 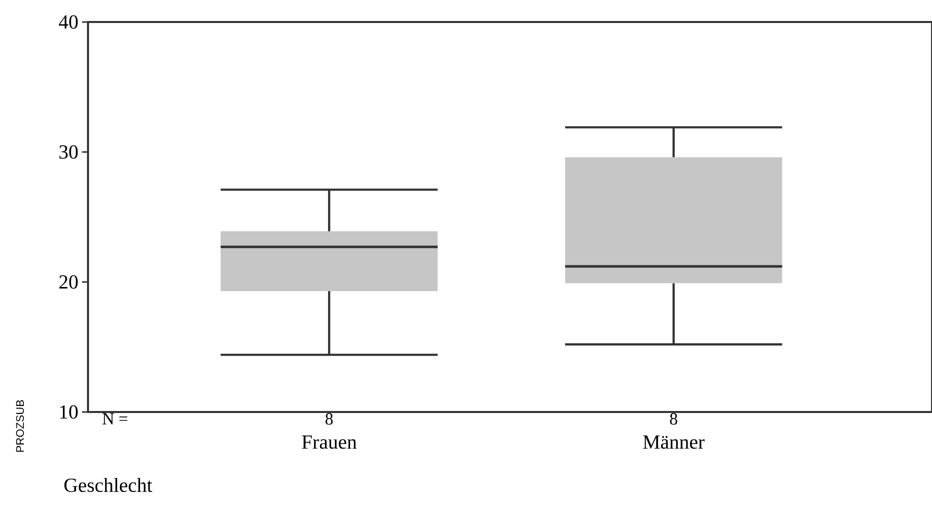 I want to click on y-axis-title: PROZSUB, so click(x=20, y=426).